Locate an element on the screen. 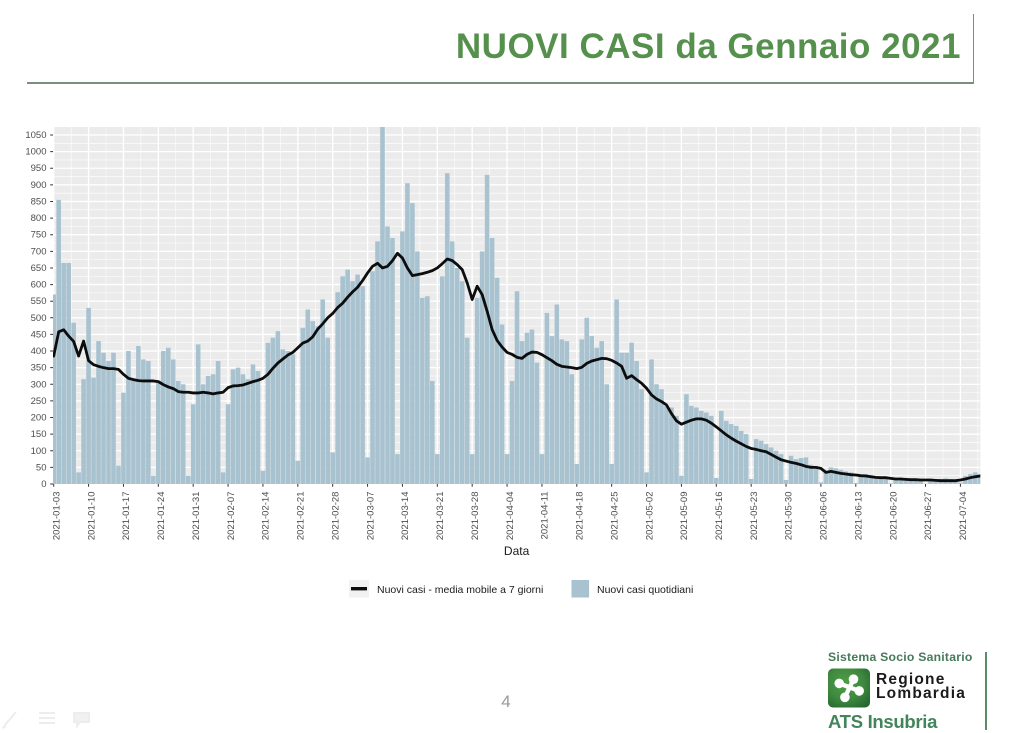 This screenshot has width=1024, height=733. svg-text: 2021-05-23 is located at coordinates (754, 516).